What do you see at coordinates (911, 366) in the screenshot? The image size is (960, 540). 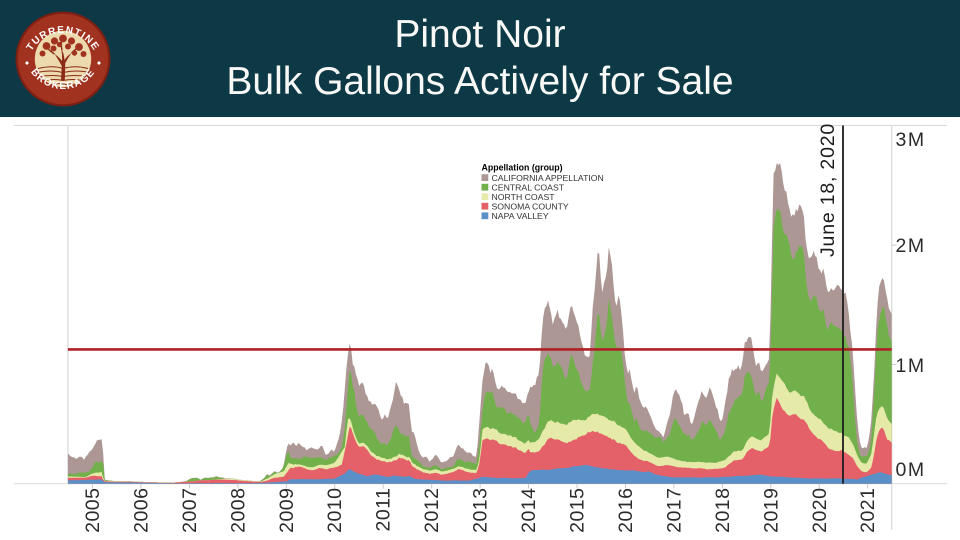 I see `svg-text: 1M` at bounding box center [911, 366].